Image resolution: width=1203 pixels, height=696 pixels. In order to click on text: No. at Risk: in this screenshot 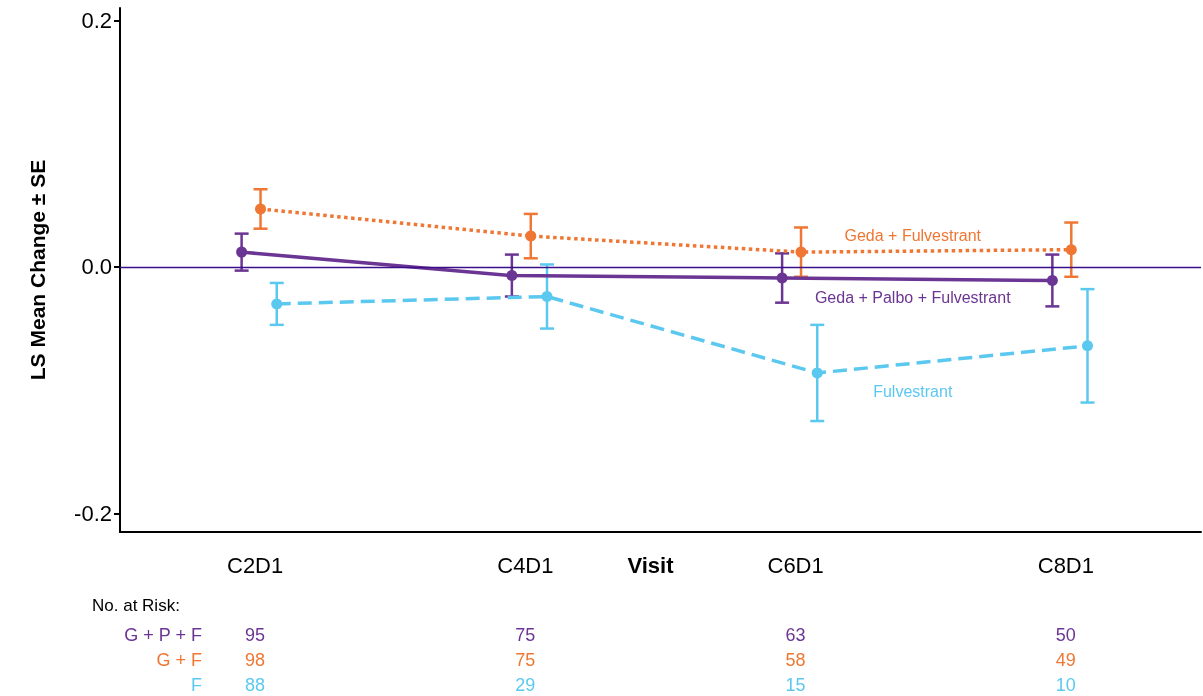, I will do `click(136, 605)`.